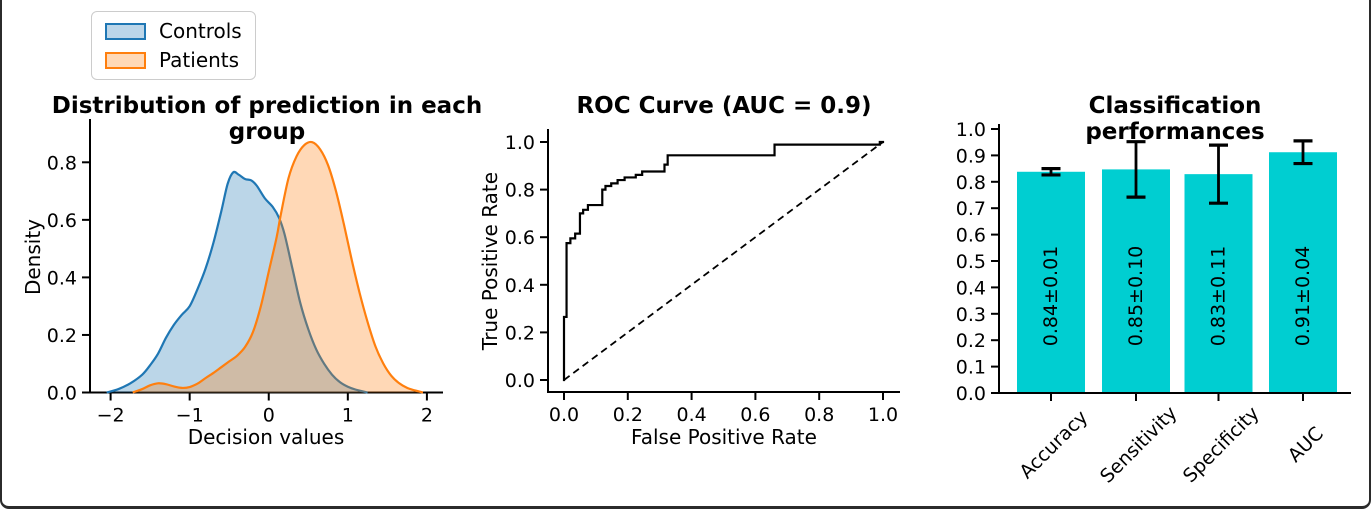 Image resolution: width=1371 pixels, height=509 pixels. I want to click on legend-label-controls: Controls, so click(200, 31).